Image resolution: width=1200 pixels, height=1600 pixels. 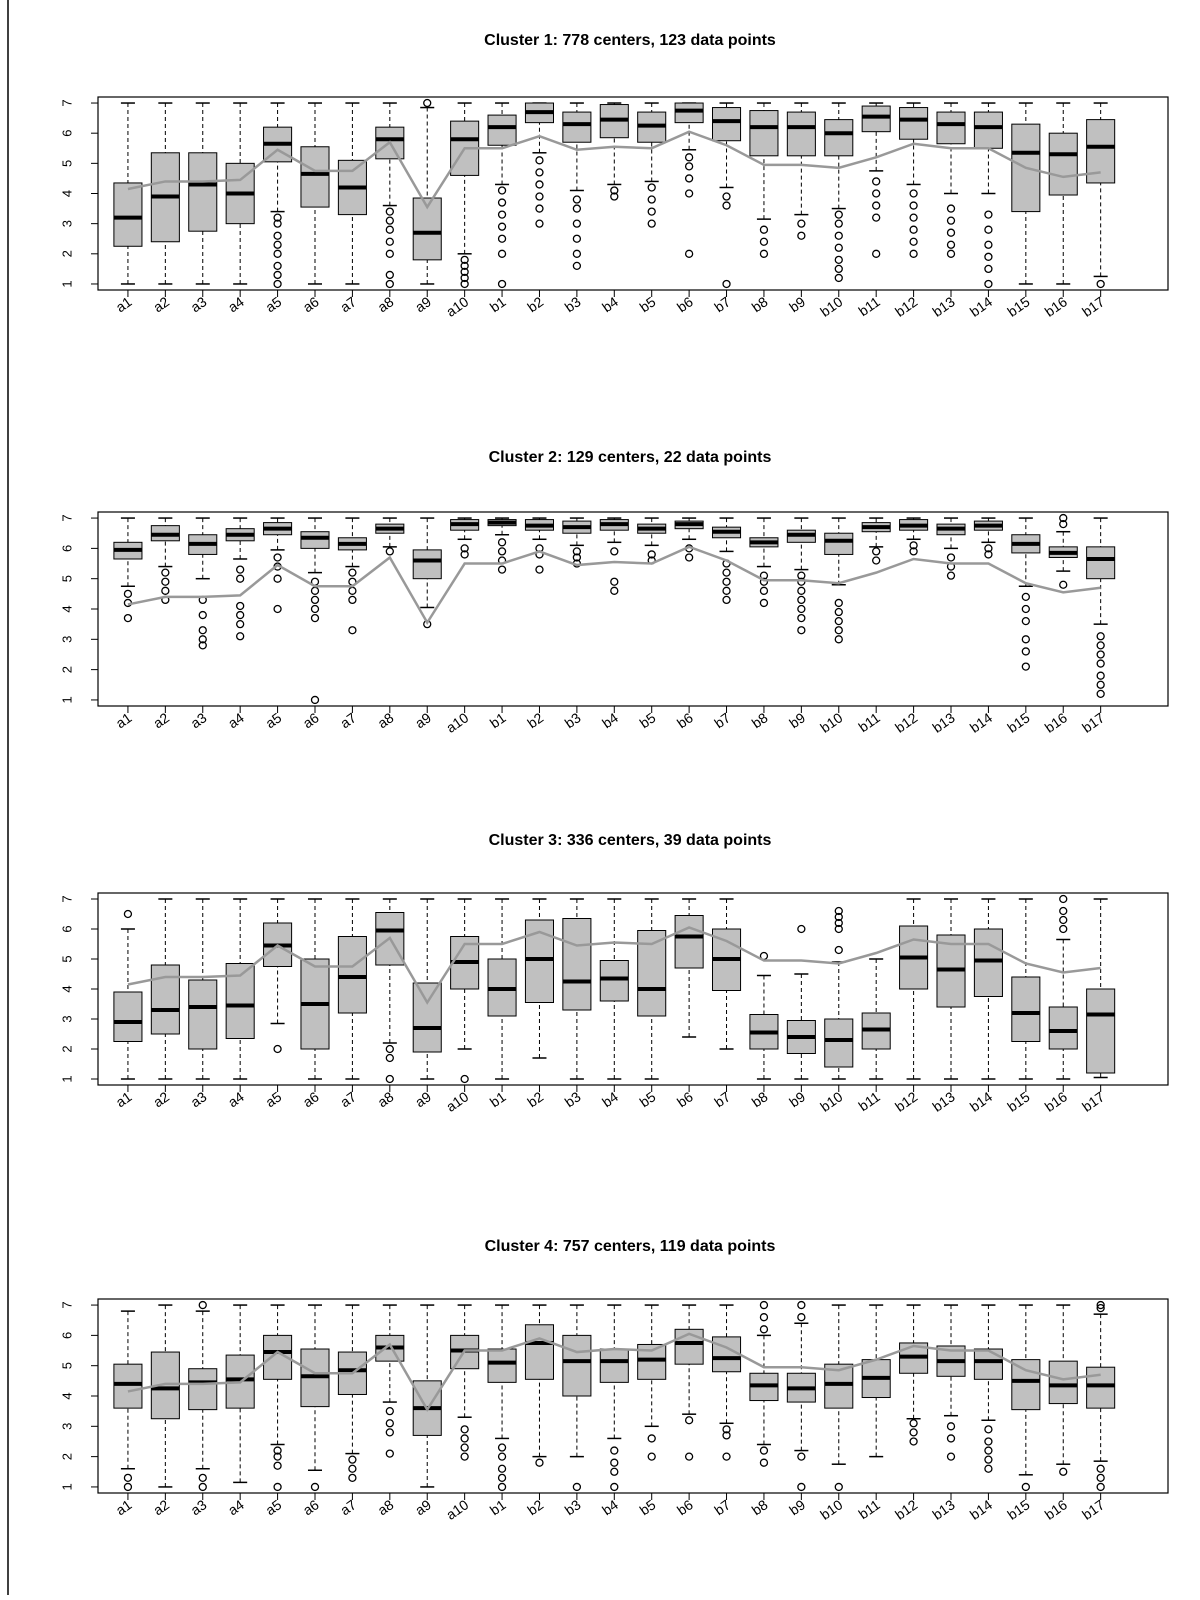 What do you see at coordinates (66, 1426) in the screenshot?
I see `y-tick-label: 3` at bounding box center [66, 1426].